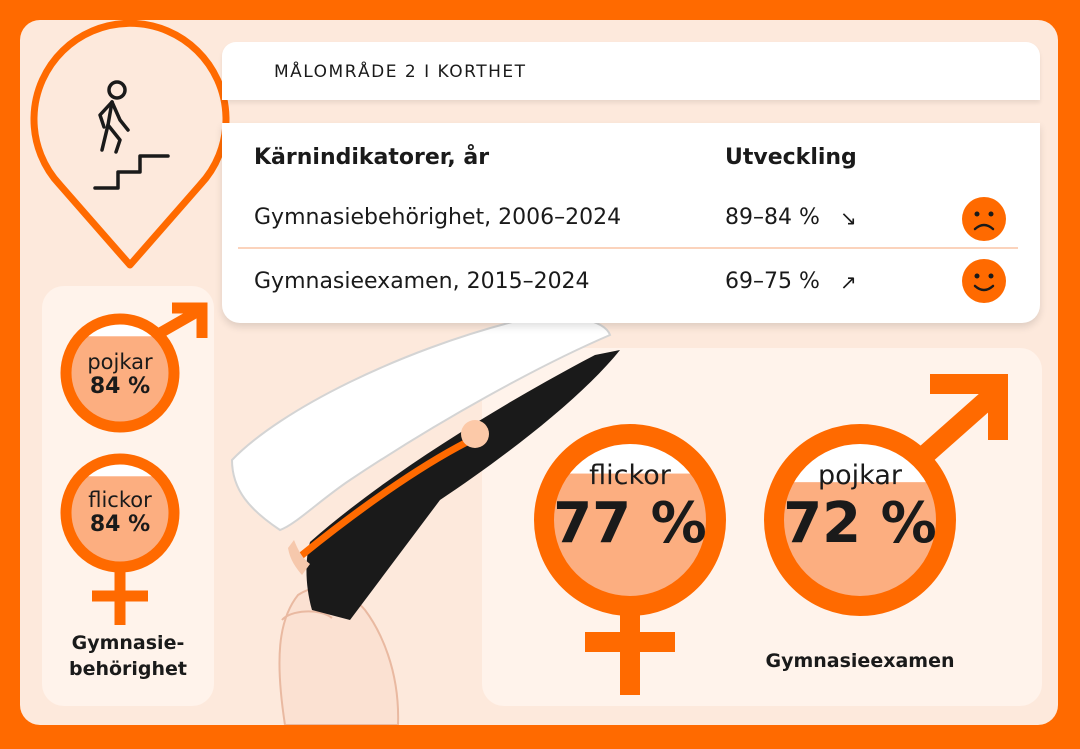 This screenshot has height=749, width=1080. I want to click on behorighet-girls-stat: flickor 84 %, so click(120, 512).